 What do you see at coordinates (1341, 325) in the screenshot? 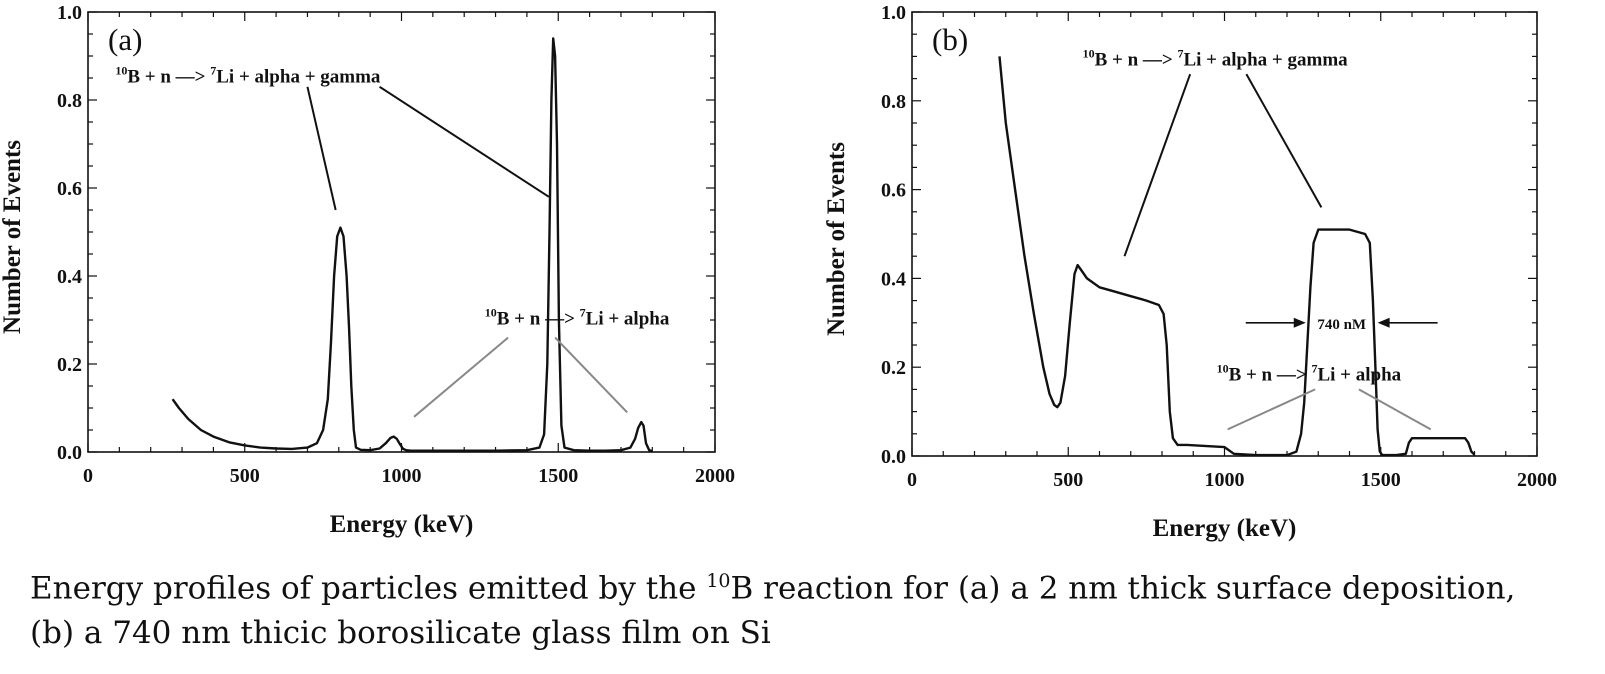
I see `width-marker-label: 740 nM` at bounding box center [1341, 325].